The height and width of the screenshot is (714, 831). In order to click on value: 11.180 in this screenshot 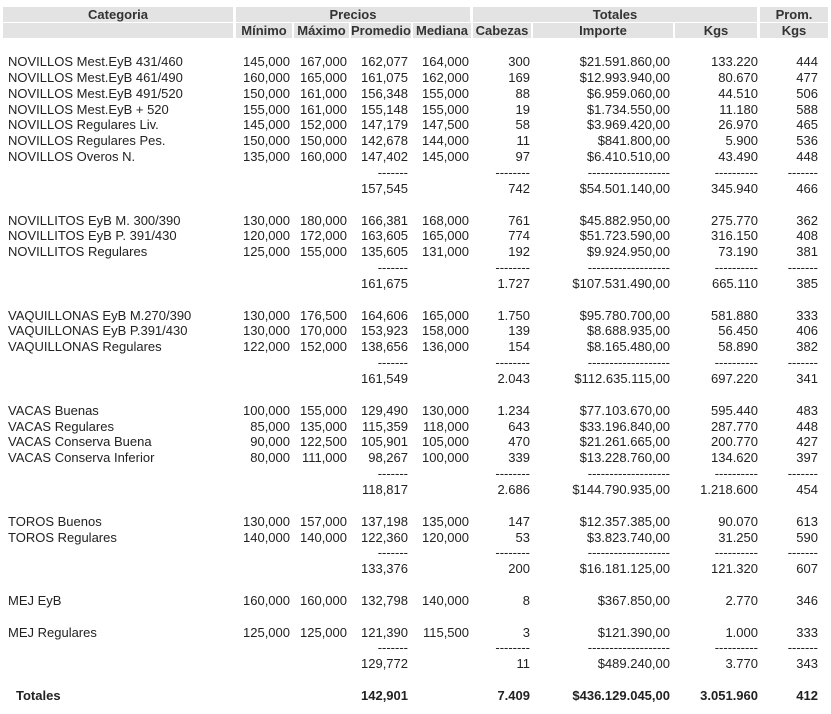, I will do `click(738, 109)`.